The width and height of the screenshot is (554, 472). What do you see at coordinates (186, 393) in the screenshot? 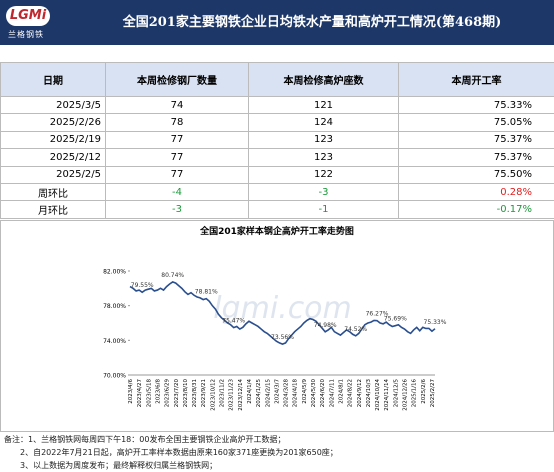
I see `x-tick-label: 2023/8/10` at bounding box center [186, 393].